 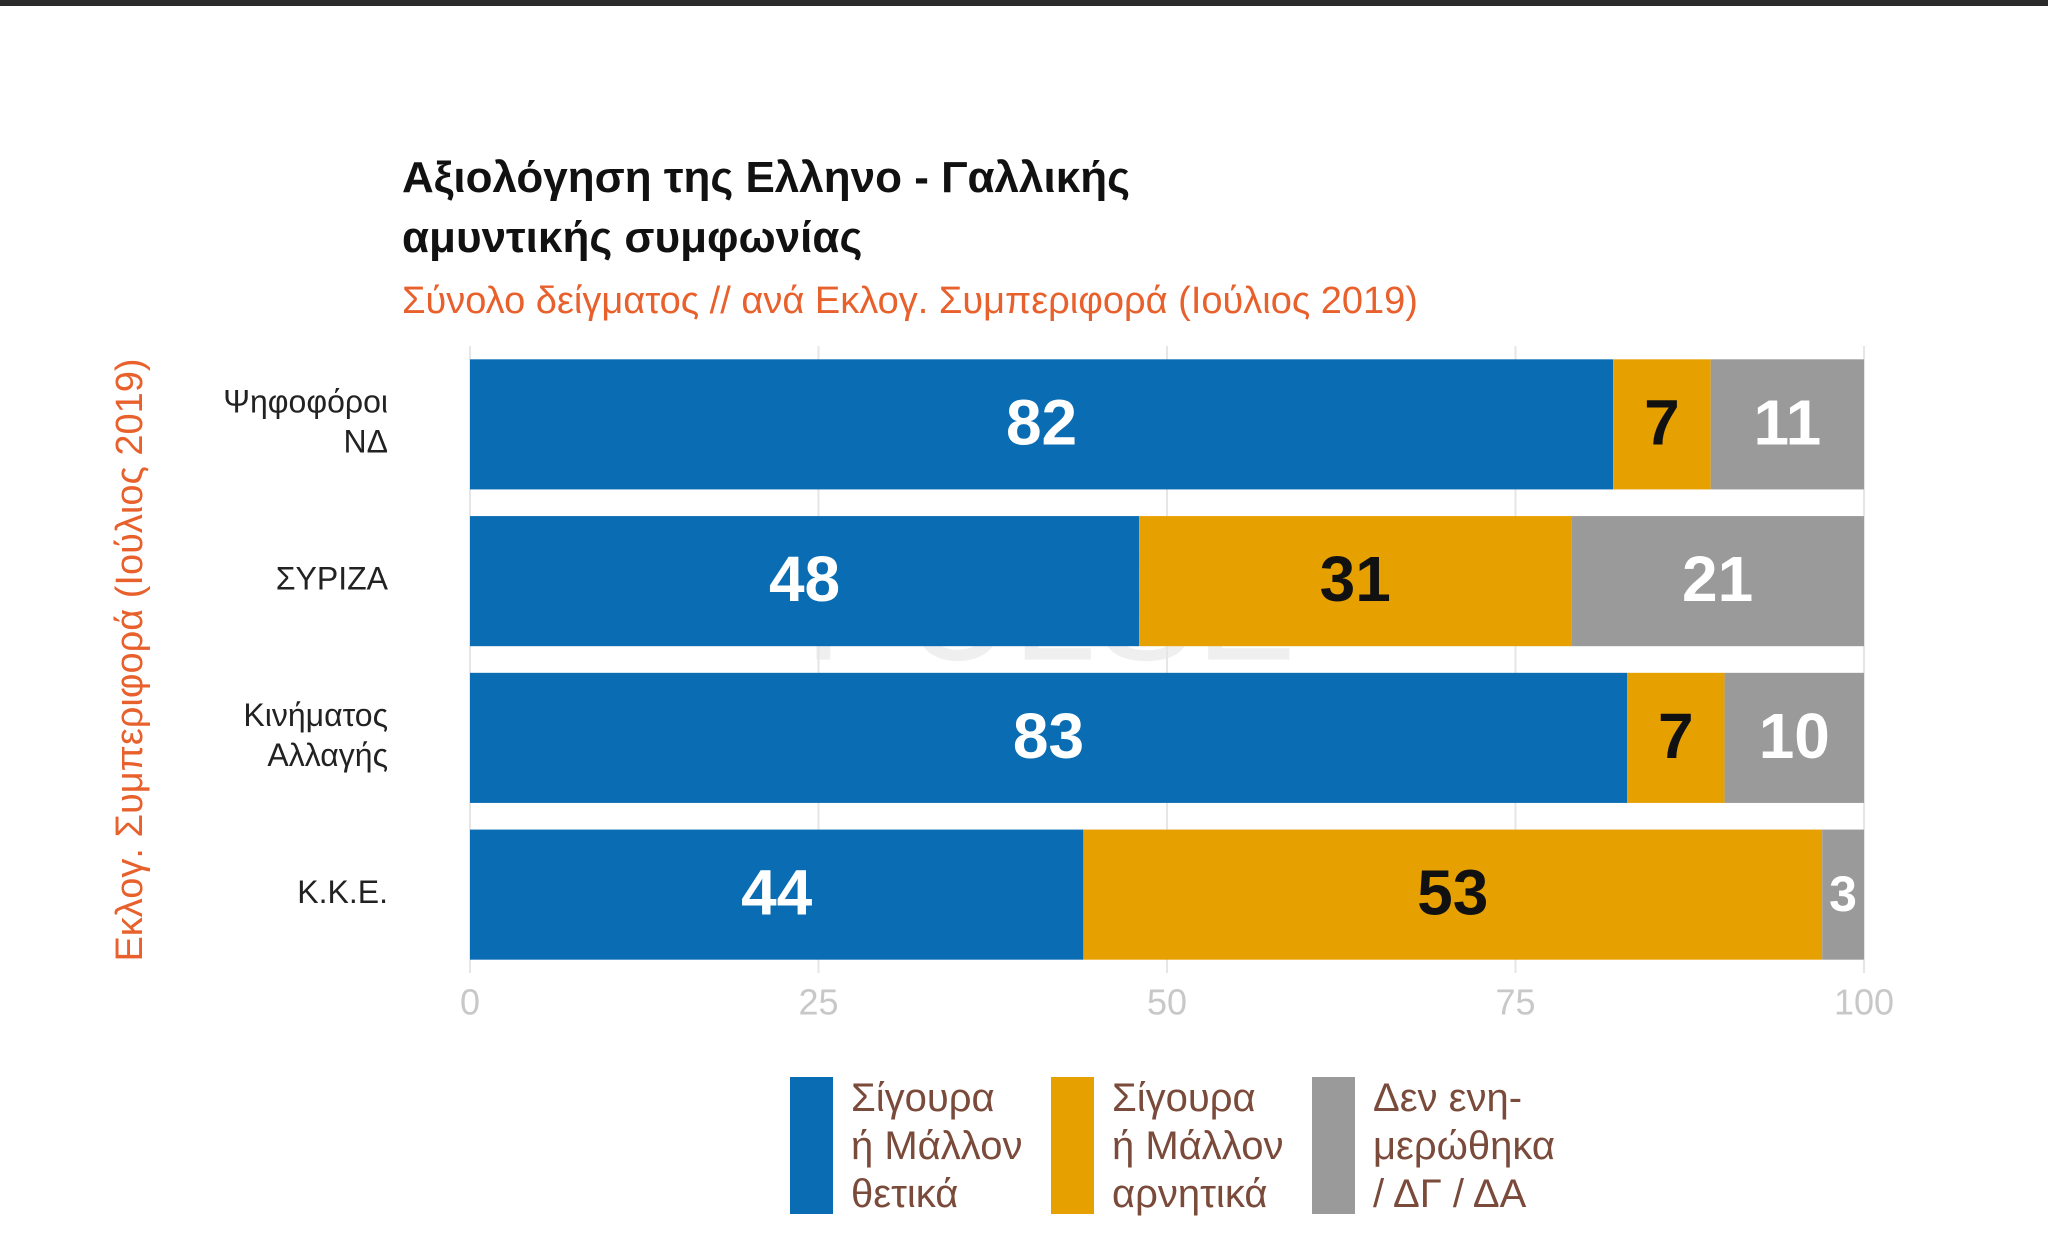 What do you see at coordinates (1717, 579) in the screenshot?
I see `value-label: 21` at bounding box center [1717, 579].